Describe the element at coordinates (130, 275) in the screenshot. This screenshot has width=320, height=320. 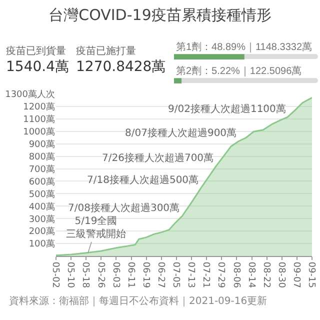
I see `x-tick-label: 06-11` at that location.